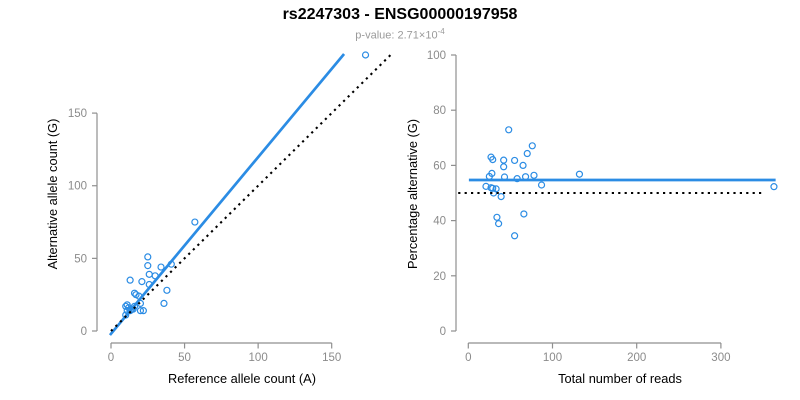 The image size is (800, 400). Describe the element at coordinates (439, 111) in the screenshot. I see `y-tick-label: 80` at that location.